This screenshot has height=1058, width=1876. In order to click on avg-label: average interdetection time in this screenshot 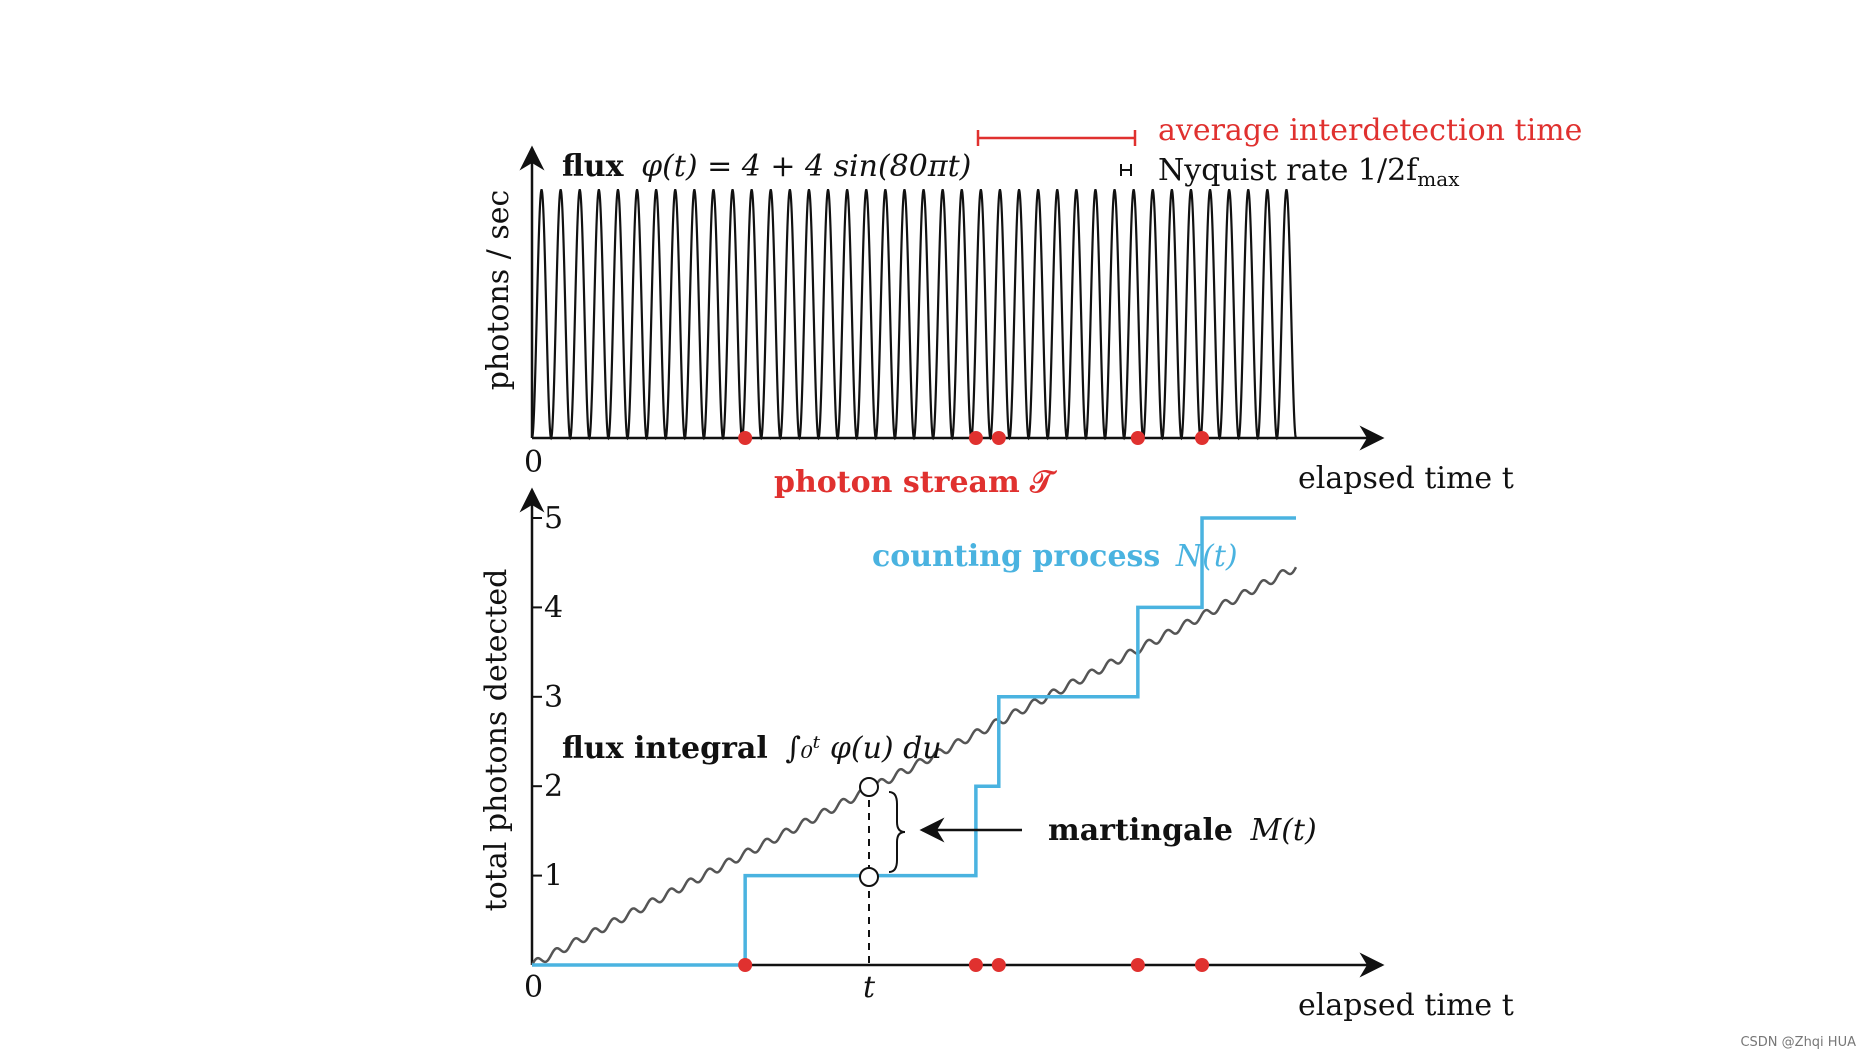, I will do `click(1370, 130)`.